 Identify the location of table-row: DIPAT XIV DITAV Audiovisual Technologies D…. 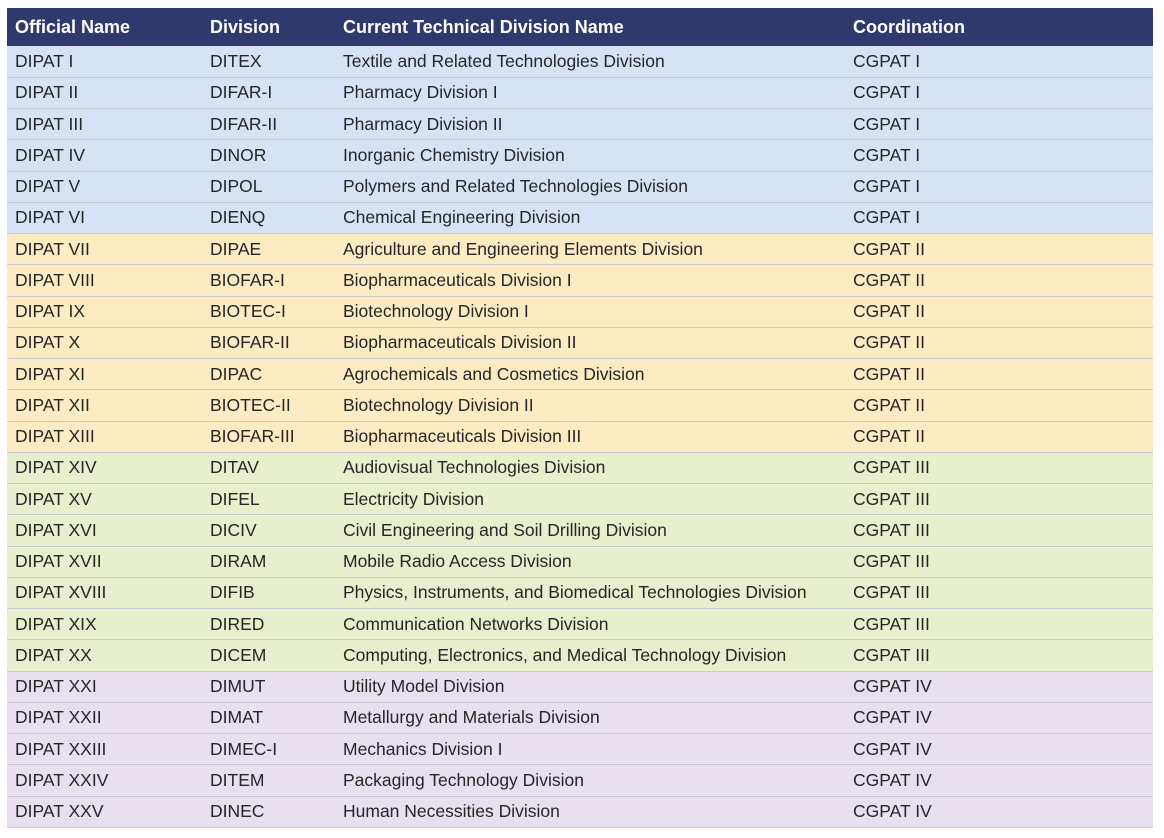
(580, 468).